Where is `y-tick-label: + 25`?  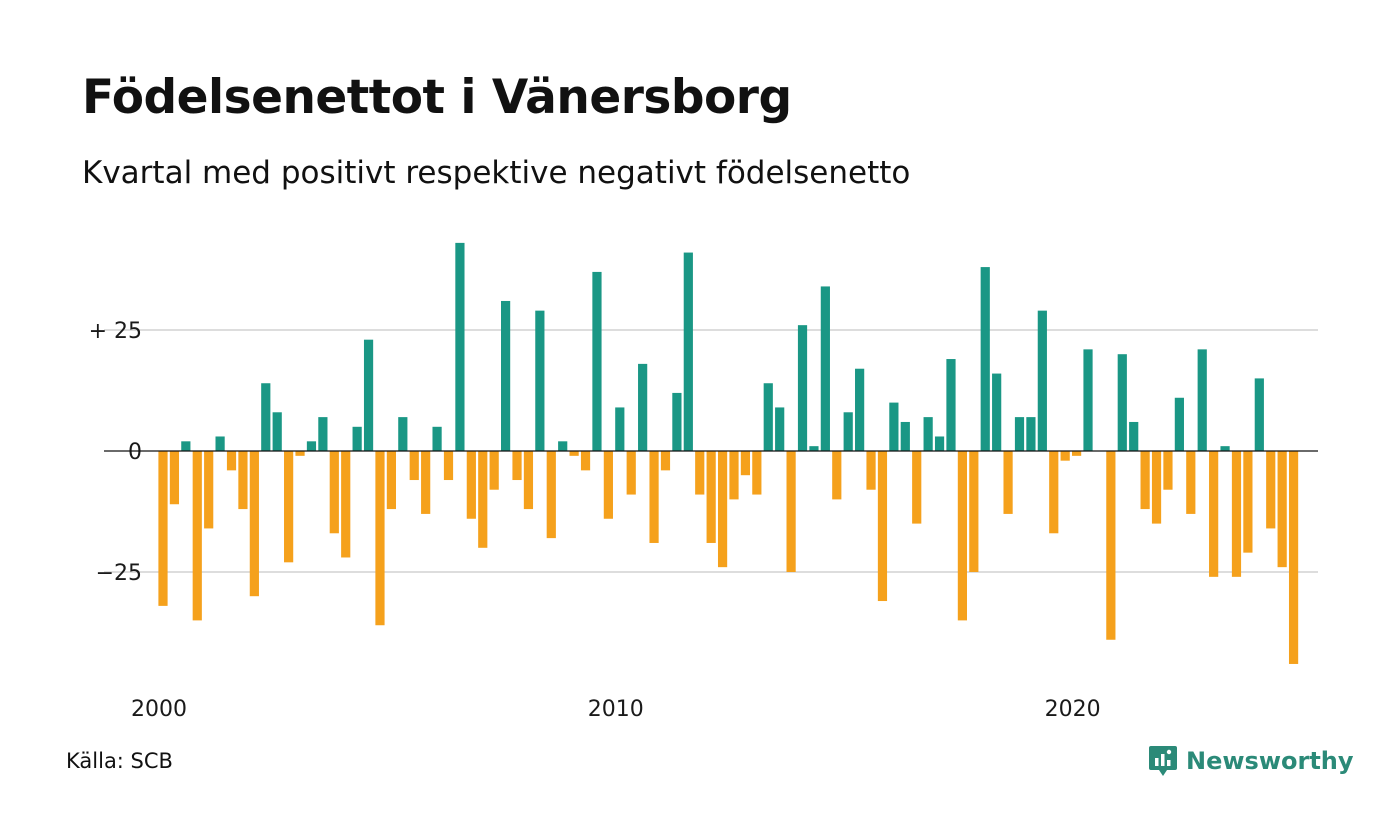 y-tick-label: + 25 is located at coordinates (115, 331).